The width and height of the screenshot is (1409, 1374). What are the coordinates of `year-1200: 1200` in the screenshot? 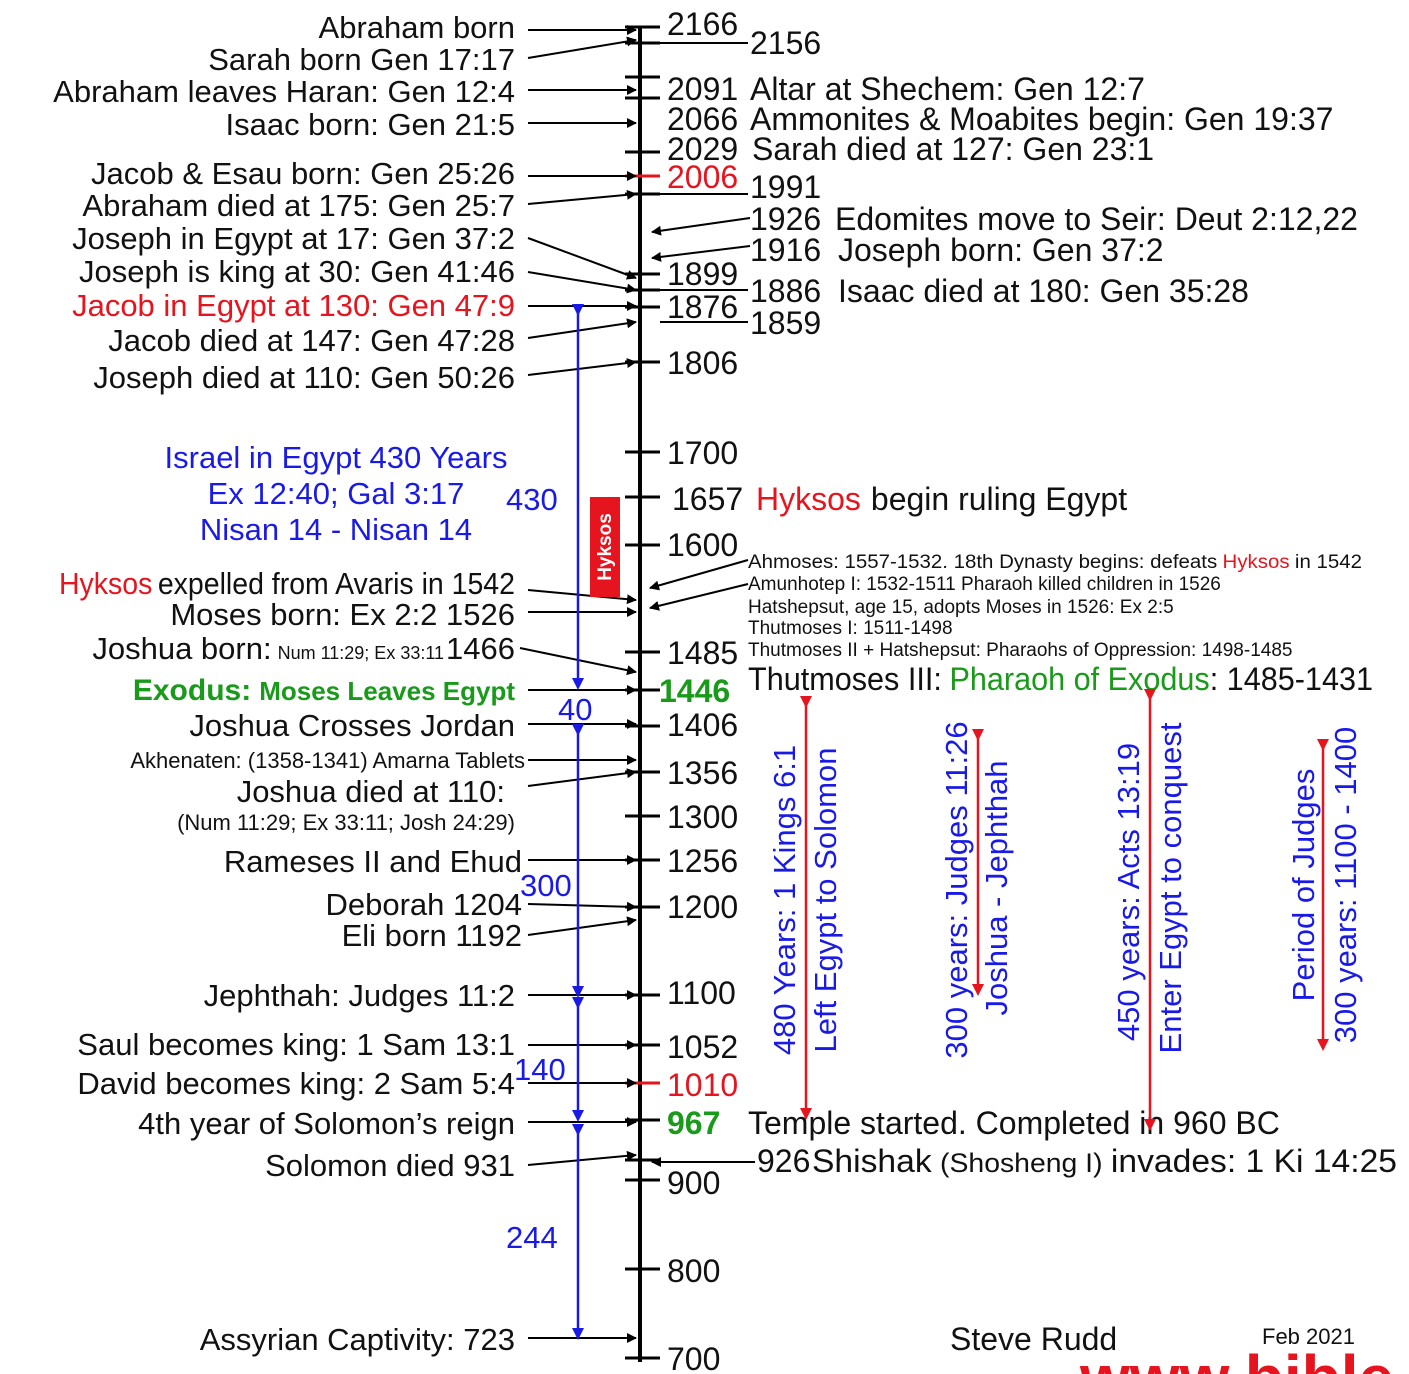 It's located at (702, 907).